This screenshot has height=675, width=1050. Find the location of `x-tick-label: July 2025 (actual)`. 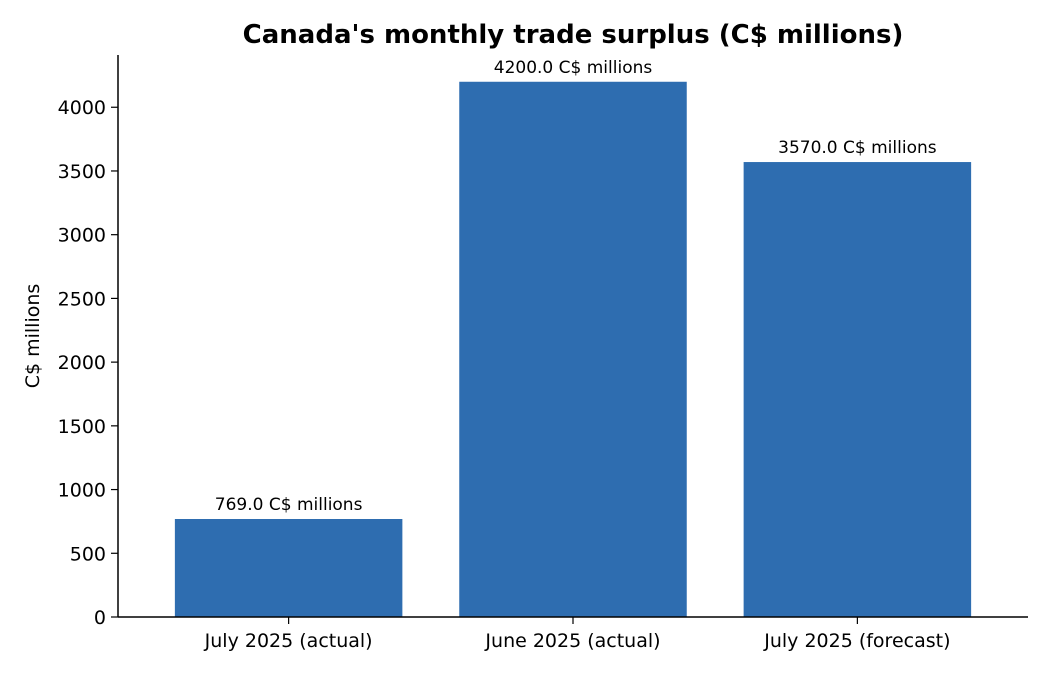

x-tick-label: July 2025 (actual) is located at coordinates (288, 641).